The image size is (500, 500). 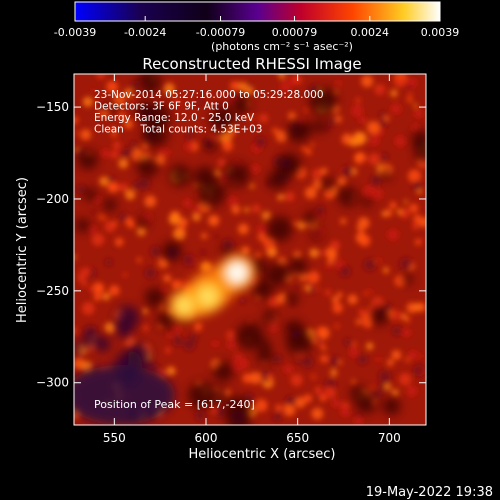 I want to click on annotation-line: Clean Total counts: 4.53E+03, so click(x=178, y=130).